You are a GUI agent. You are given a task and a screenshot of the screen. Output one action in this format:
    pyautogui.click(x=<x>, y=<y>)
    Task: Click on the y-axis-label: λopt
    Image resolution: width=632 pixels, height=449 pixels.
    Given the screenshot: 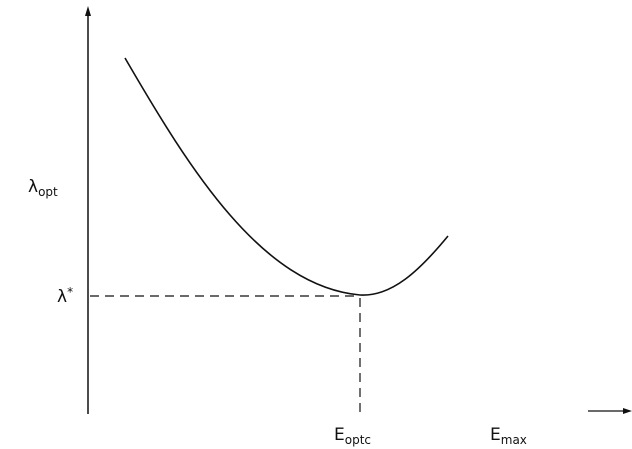 What is the action you would take?
    pyautogui.click(x=43, y=188)
    